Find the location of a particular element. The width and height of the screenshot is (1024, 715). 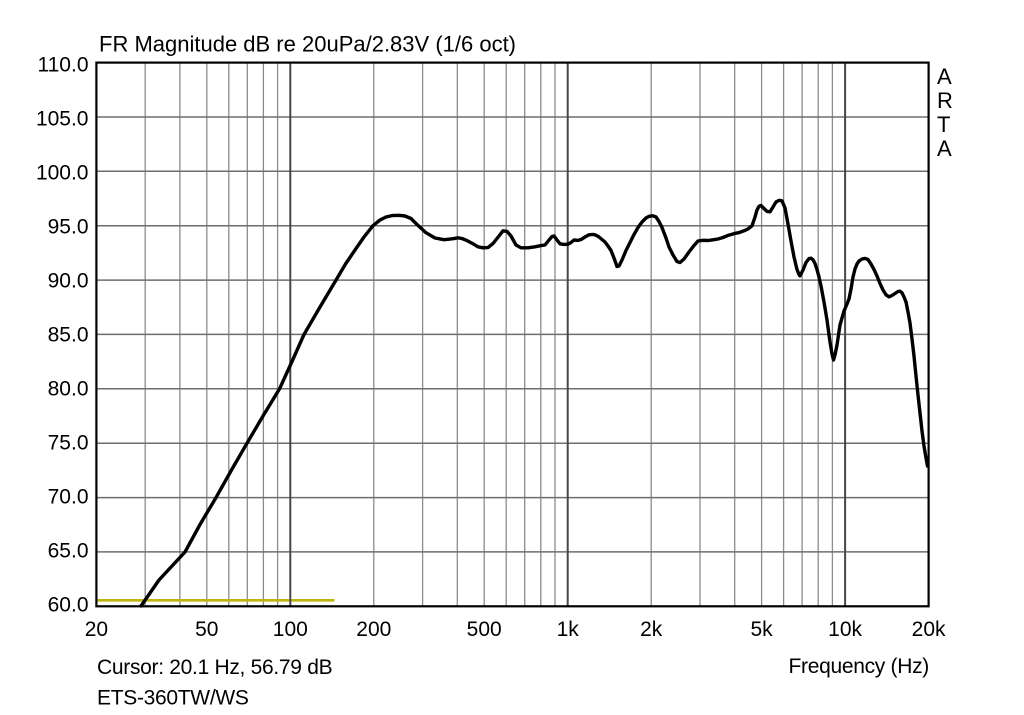

svg-text: Cursor: 20.1 Hz, 56.79 dB is located at coordinates (214, 667).